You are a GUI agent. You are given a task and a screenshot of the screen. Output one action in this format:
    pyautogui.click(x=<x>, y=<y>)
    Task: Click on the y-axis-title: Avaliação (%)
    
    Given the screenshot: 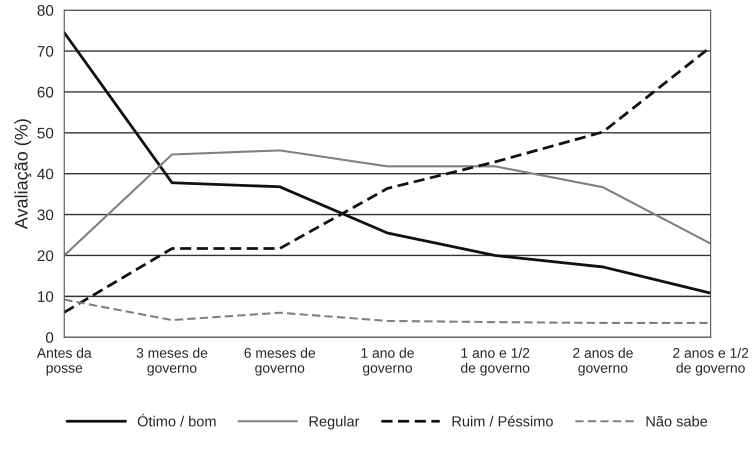 What is the action you would take?
    pyautogui.click(x=23, y=174)
    